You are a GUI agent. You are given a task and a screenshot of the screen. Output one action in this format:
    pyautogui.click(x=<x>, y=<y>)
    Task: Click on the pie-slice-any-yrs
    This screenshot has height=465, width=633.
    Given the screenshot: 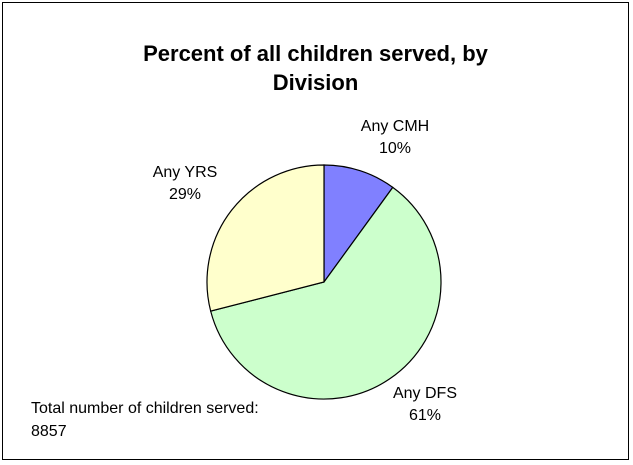 What is the action you would take?
    pyautogui.click(x=265, y=238)
    